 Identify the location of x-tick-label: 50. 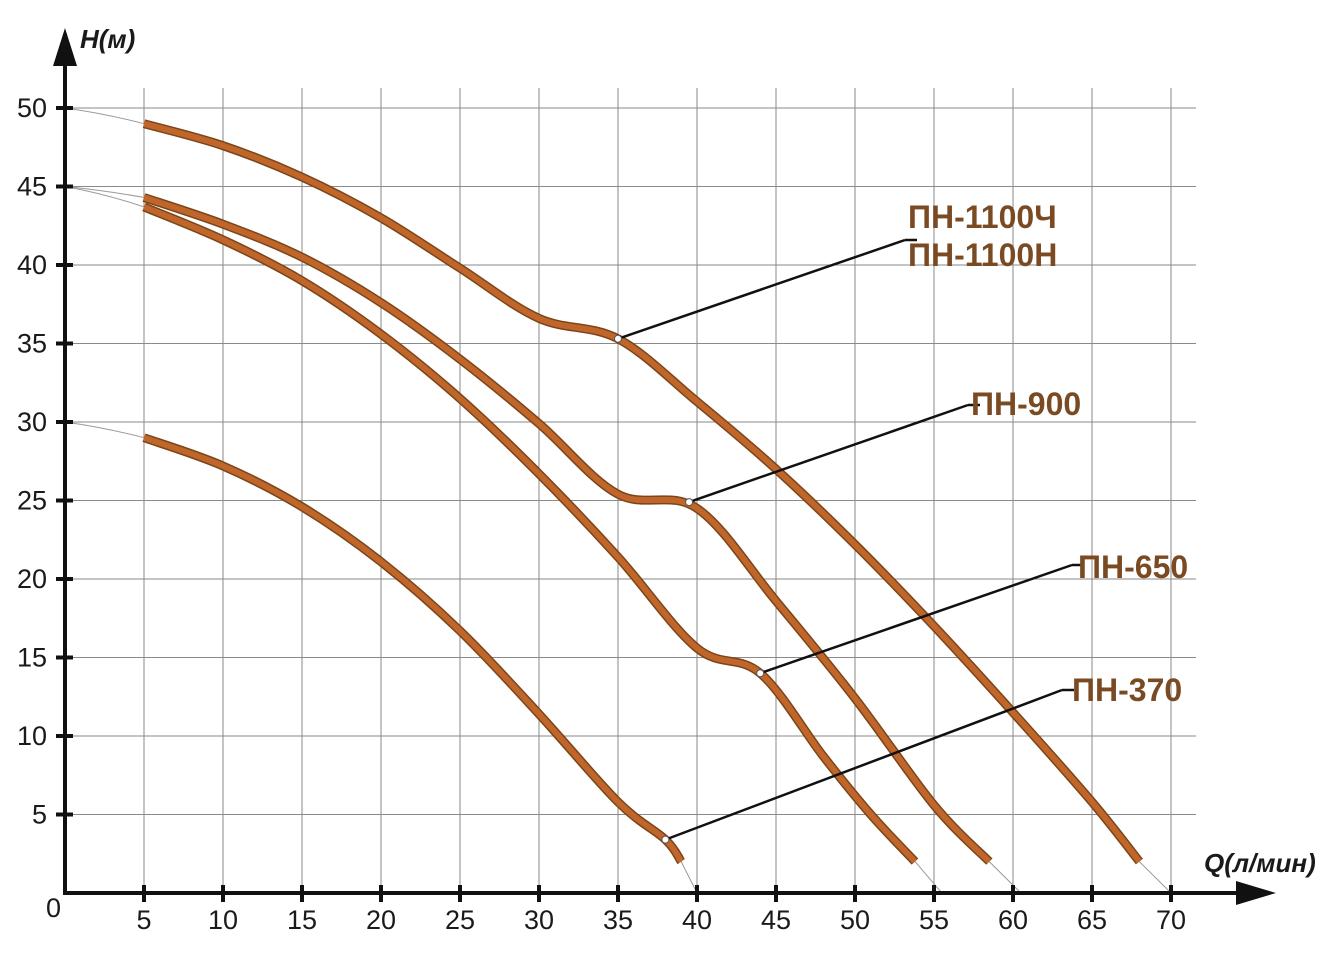
(855, 920).